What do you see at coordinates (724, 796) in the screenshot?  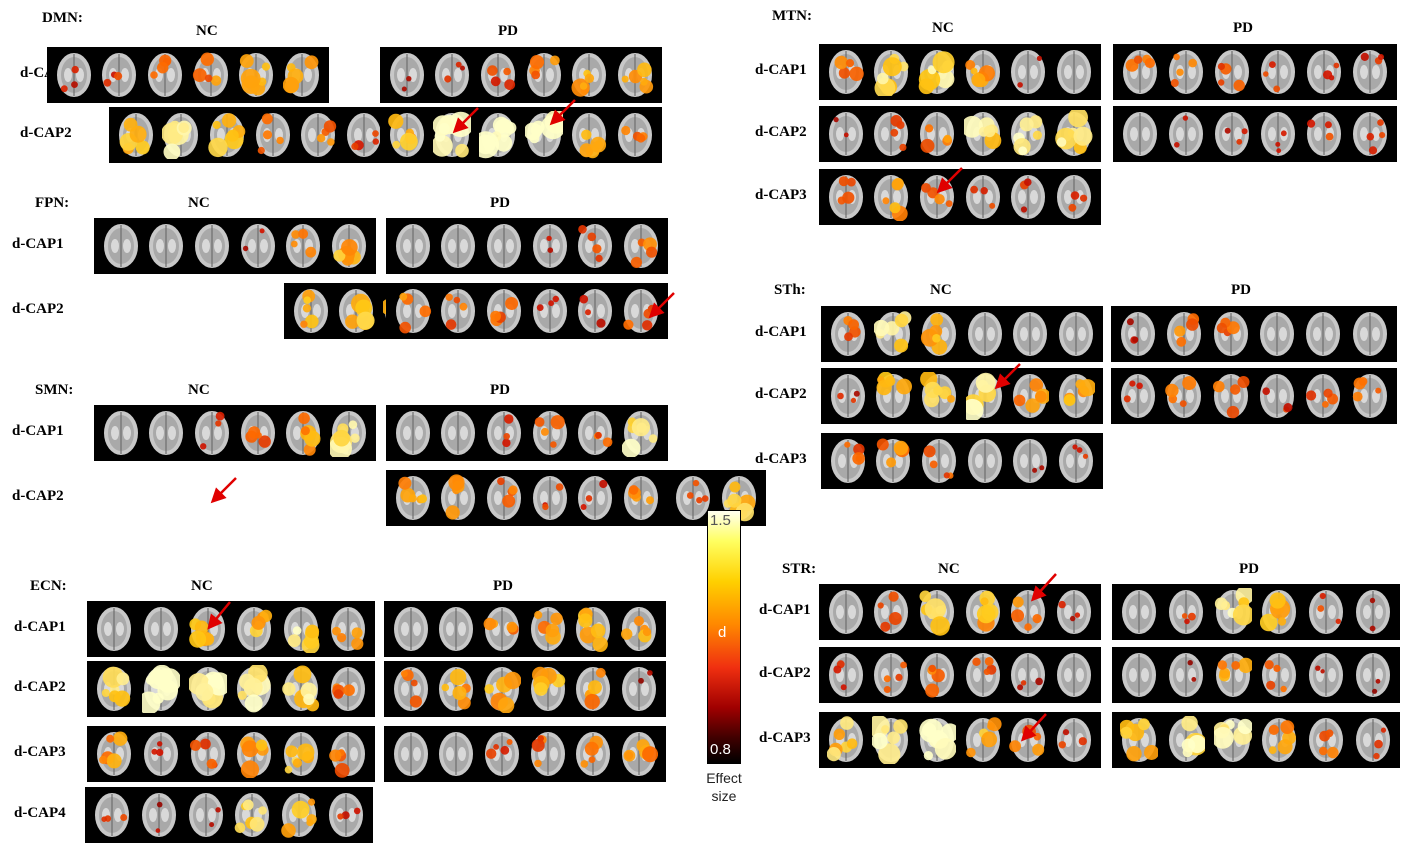 I see `colorbar-title-line2: size` at bounding box center [724, 796].